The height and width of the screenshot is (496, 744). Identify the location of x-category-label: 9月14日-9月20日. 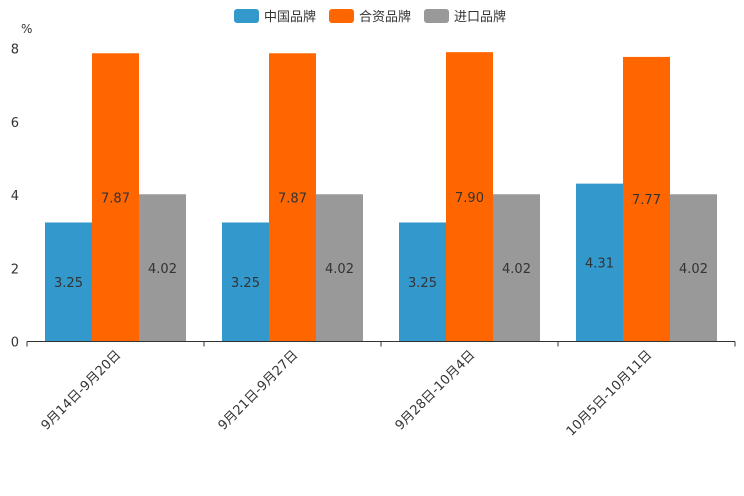
(82, 391).